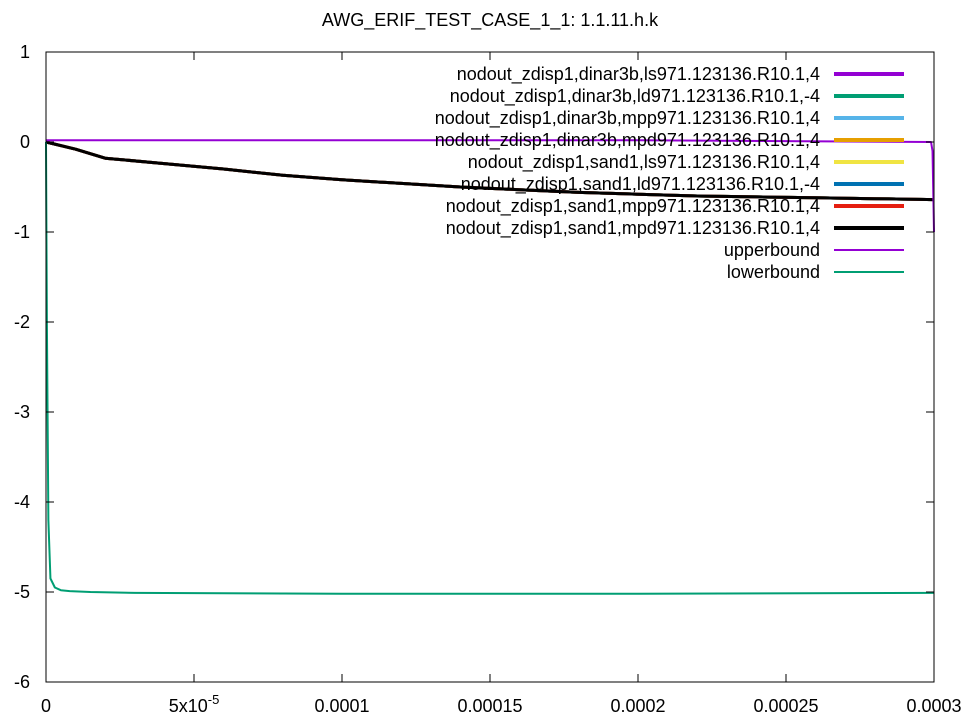  What do you see at coordinates (22, 682) in the screenshot?
I see `y-tick-label: -6` at bounding box center [22, 682].